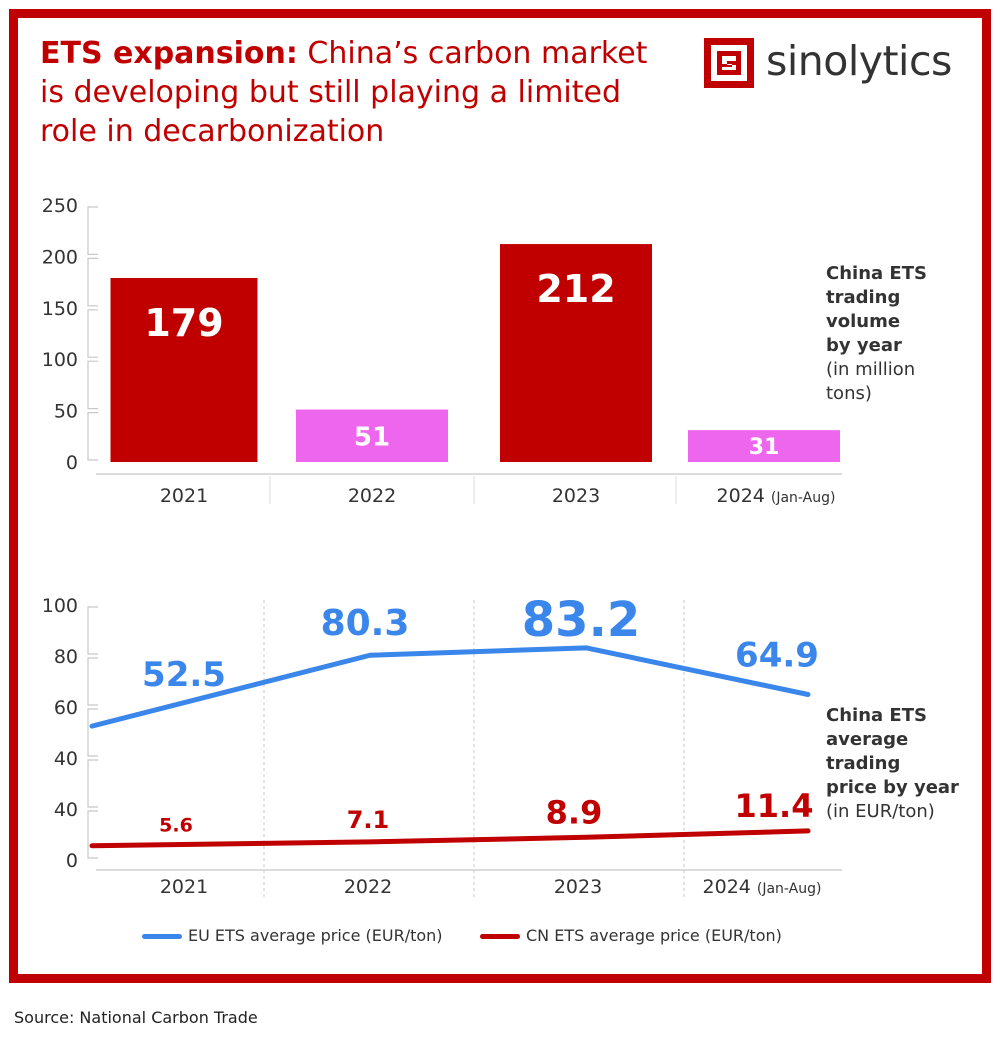  I want to click on y-tick-label: 250, so click(60, 206).